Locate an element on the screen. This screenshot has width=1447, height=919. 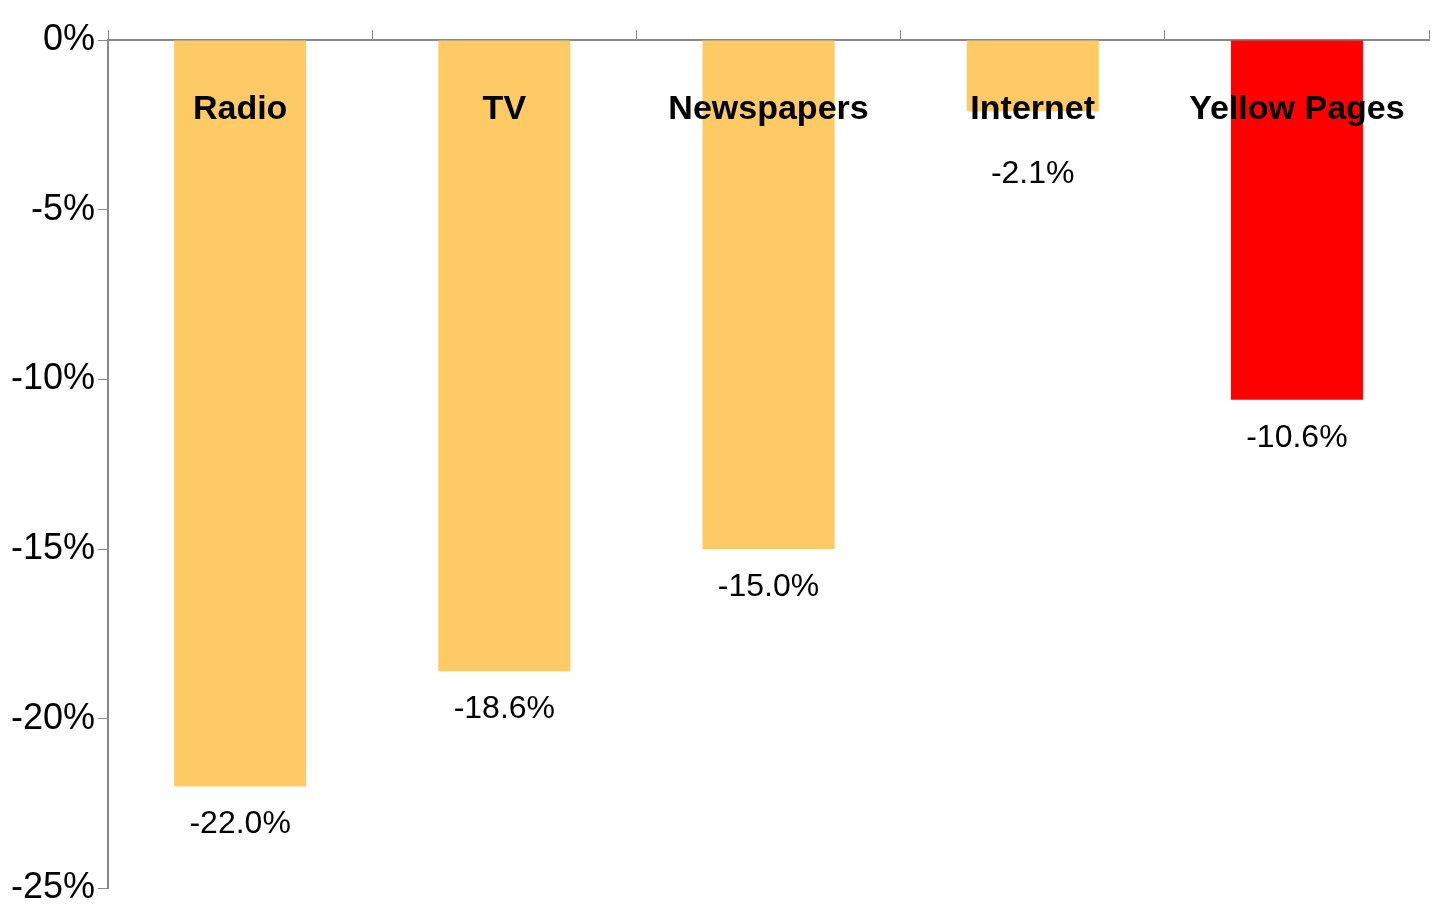
x-tick-label: TV is located at coordinates (504, 107).